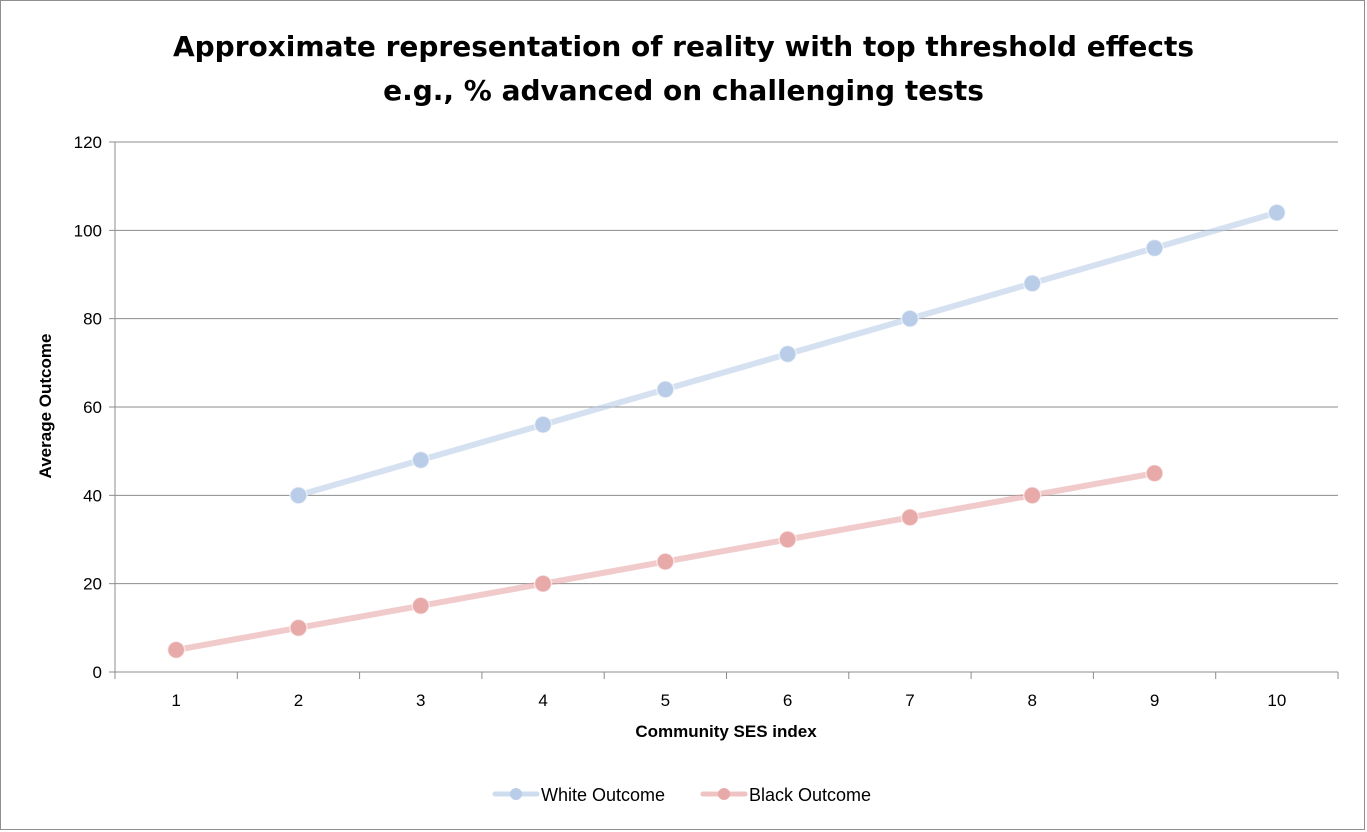  I want to click on x-axis-title: Community SES index, so click(726, 731).